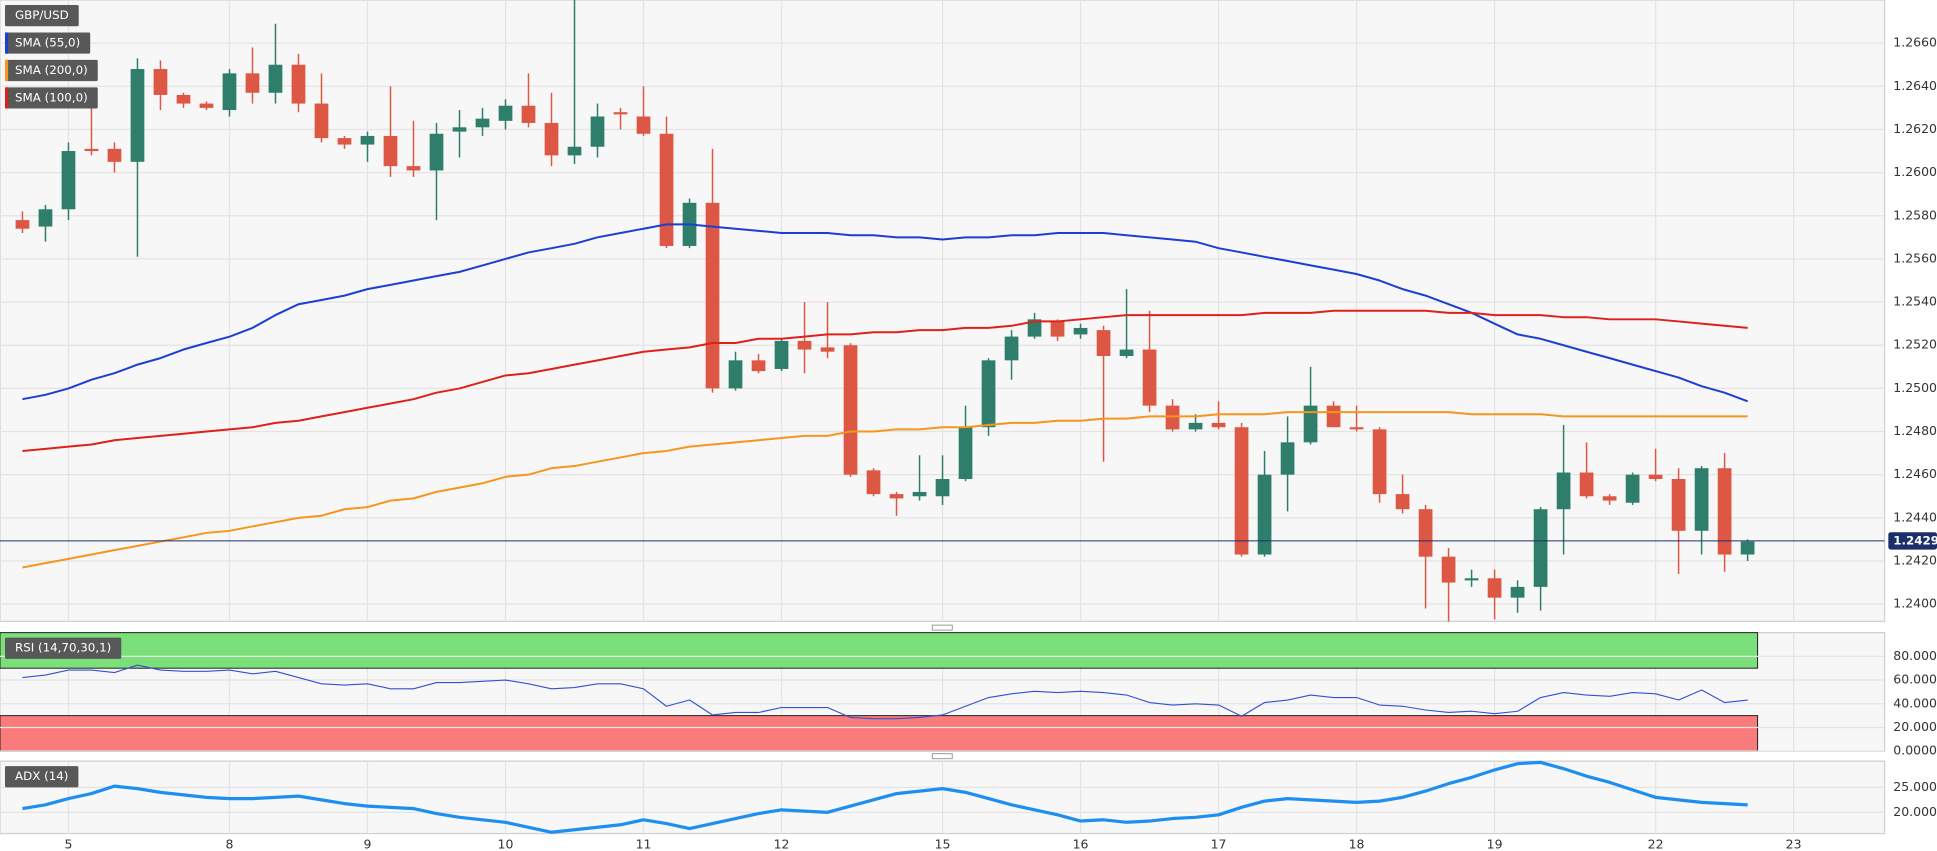 This screenshot has width=1937, height=851. I want to click on legend-label: SMA (200,0), so click(51, 70).